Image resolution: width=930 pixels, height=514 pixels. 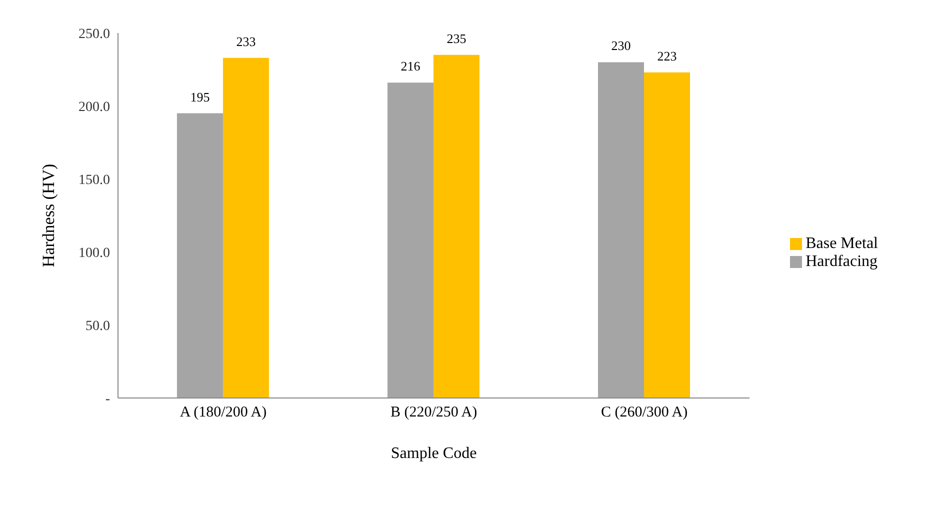 What do you see at coordinates (842, 261) in the screenshot?
I see `legend-label: Hardfacing` at bounding box center [842, 261].